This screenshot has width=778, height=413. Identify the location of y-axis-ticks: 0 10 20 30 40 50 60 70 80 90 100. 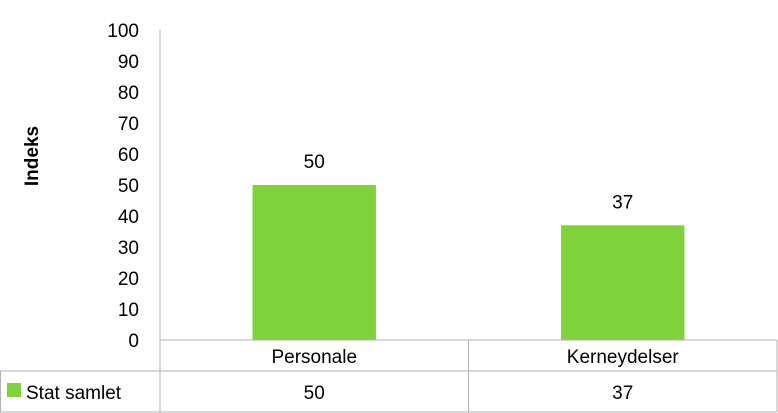
(123, 186).